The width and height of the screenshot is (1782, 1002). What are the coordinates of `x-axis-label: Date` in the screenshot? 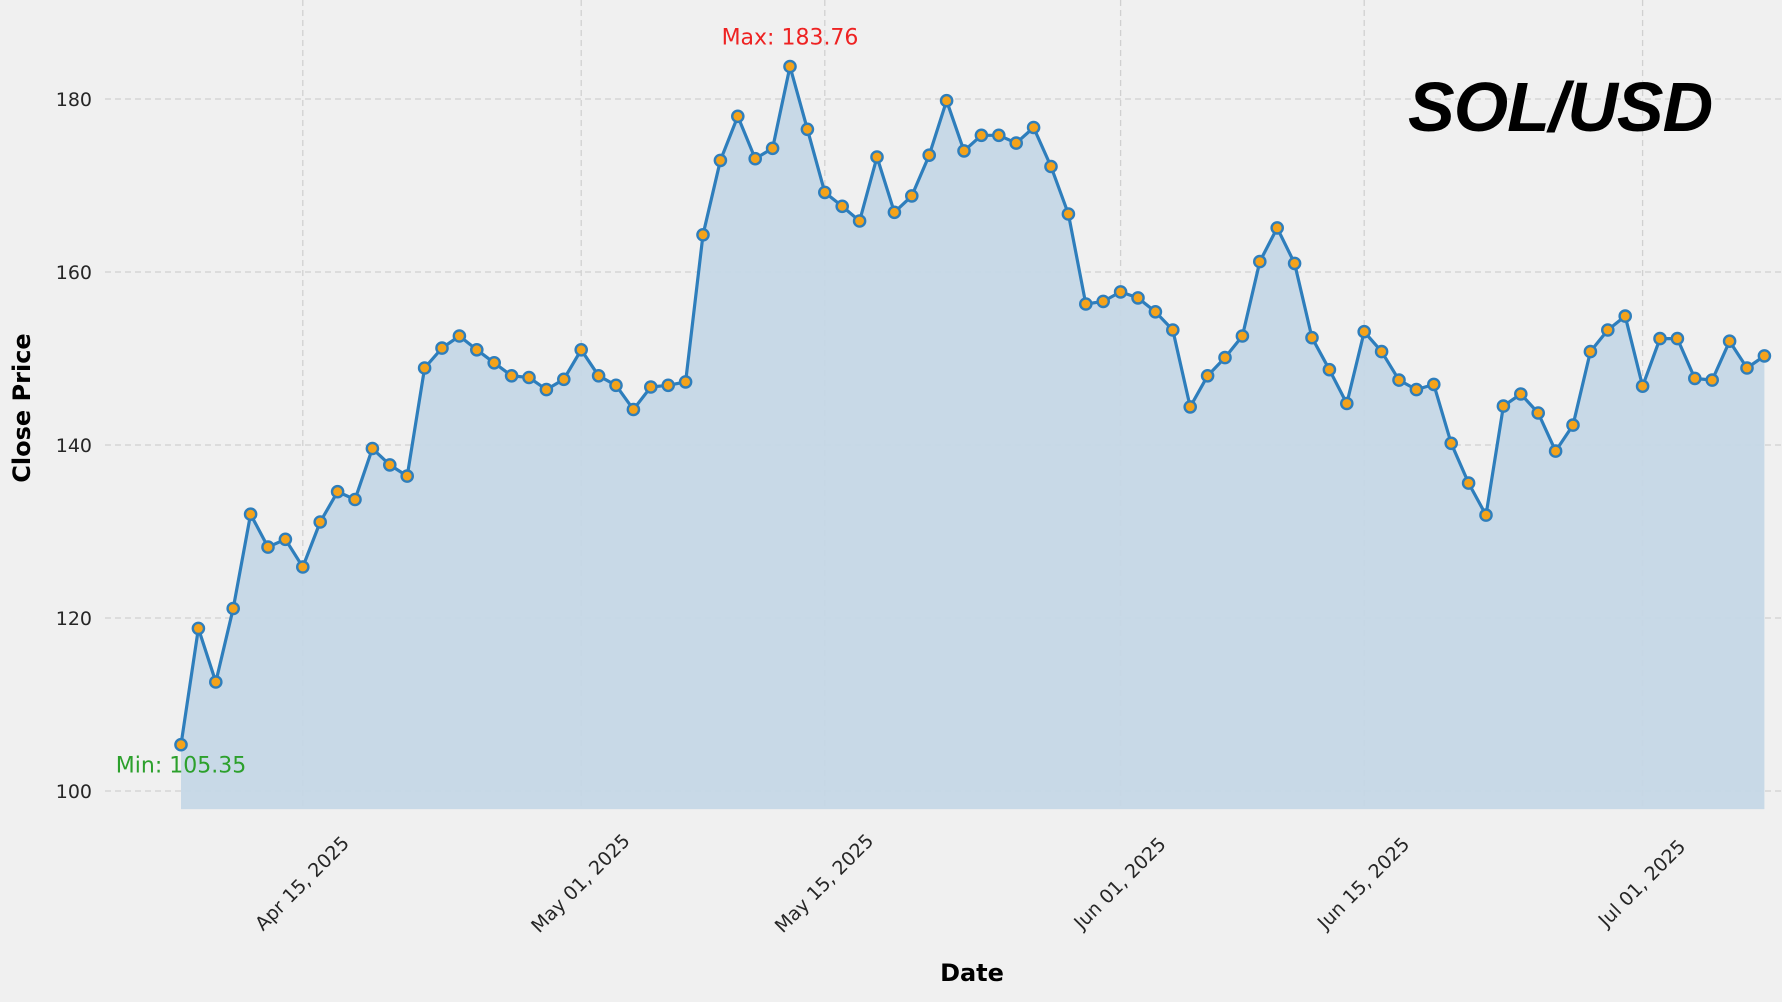 It's located at (972, 973).